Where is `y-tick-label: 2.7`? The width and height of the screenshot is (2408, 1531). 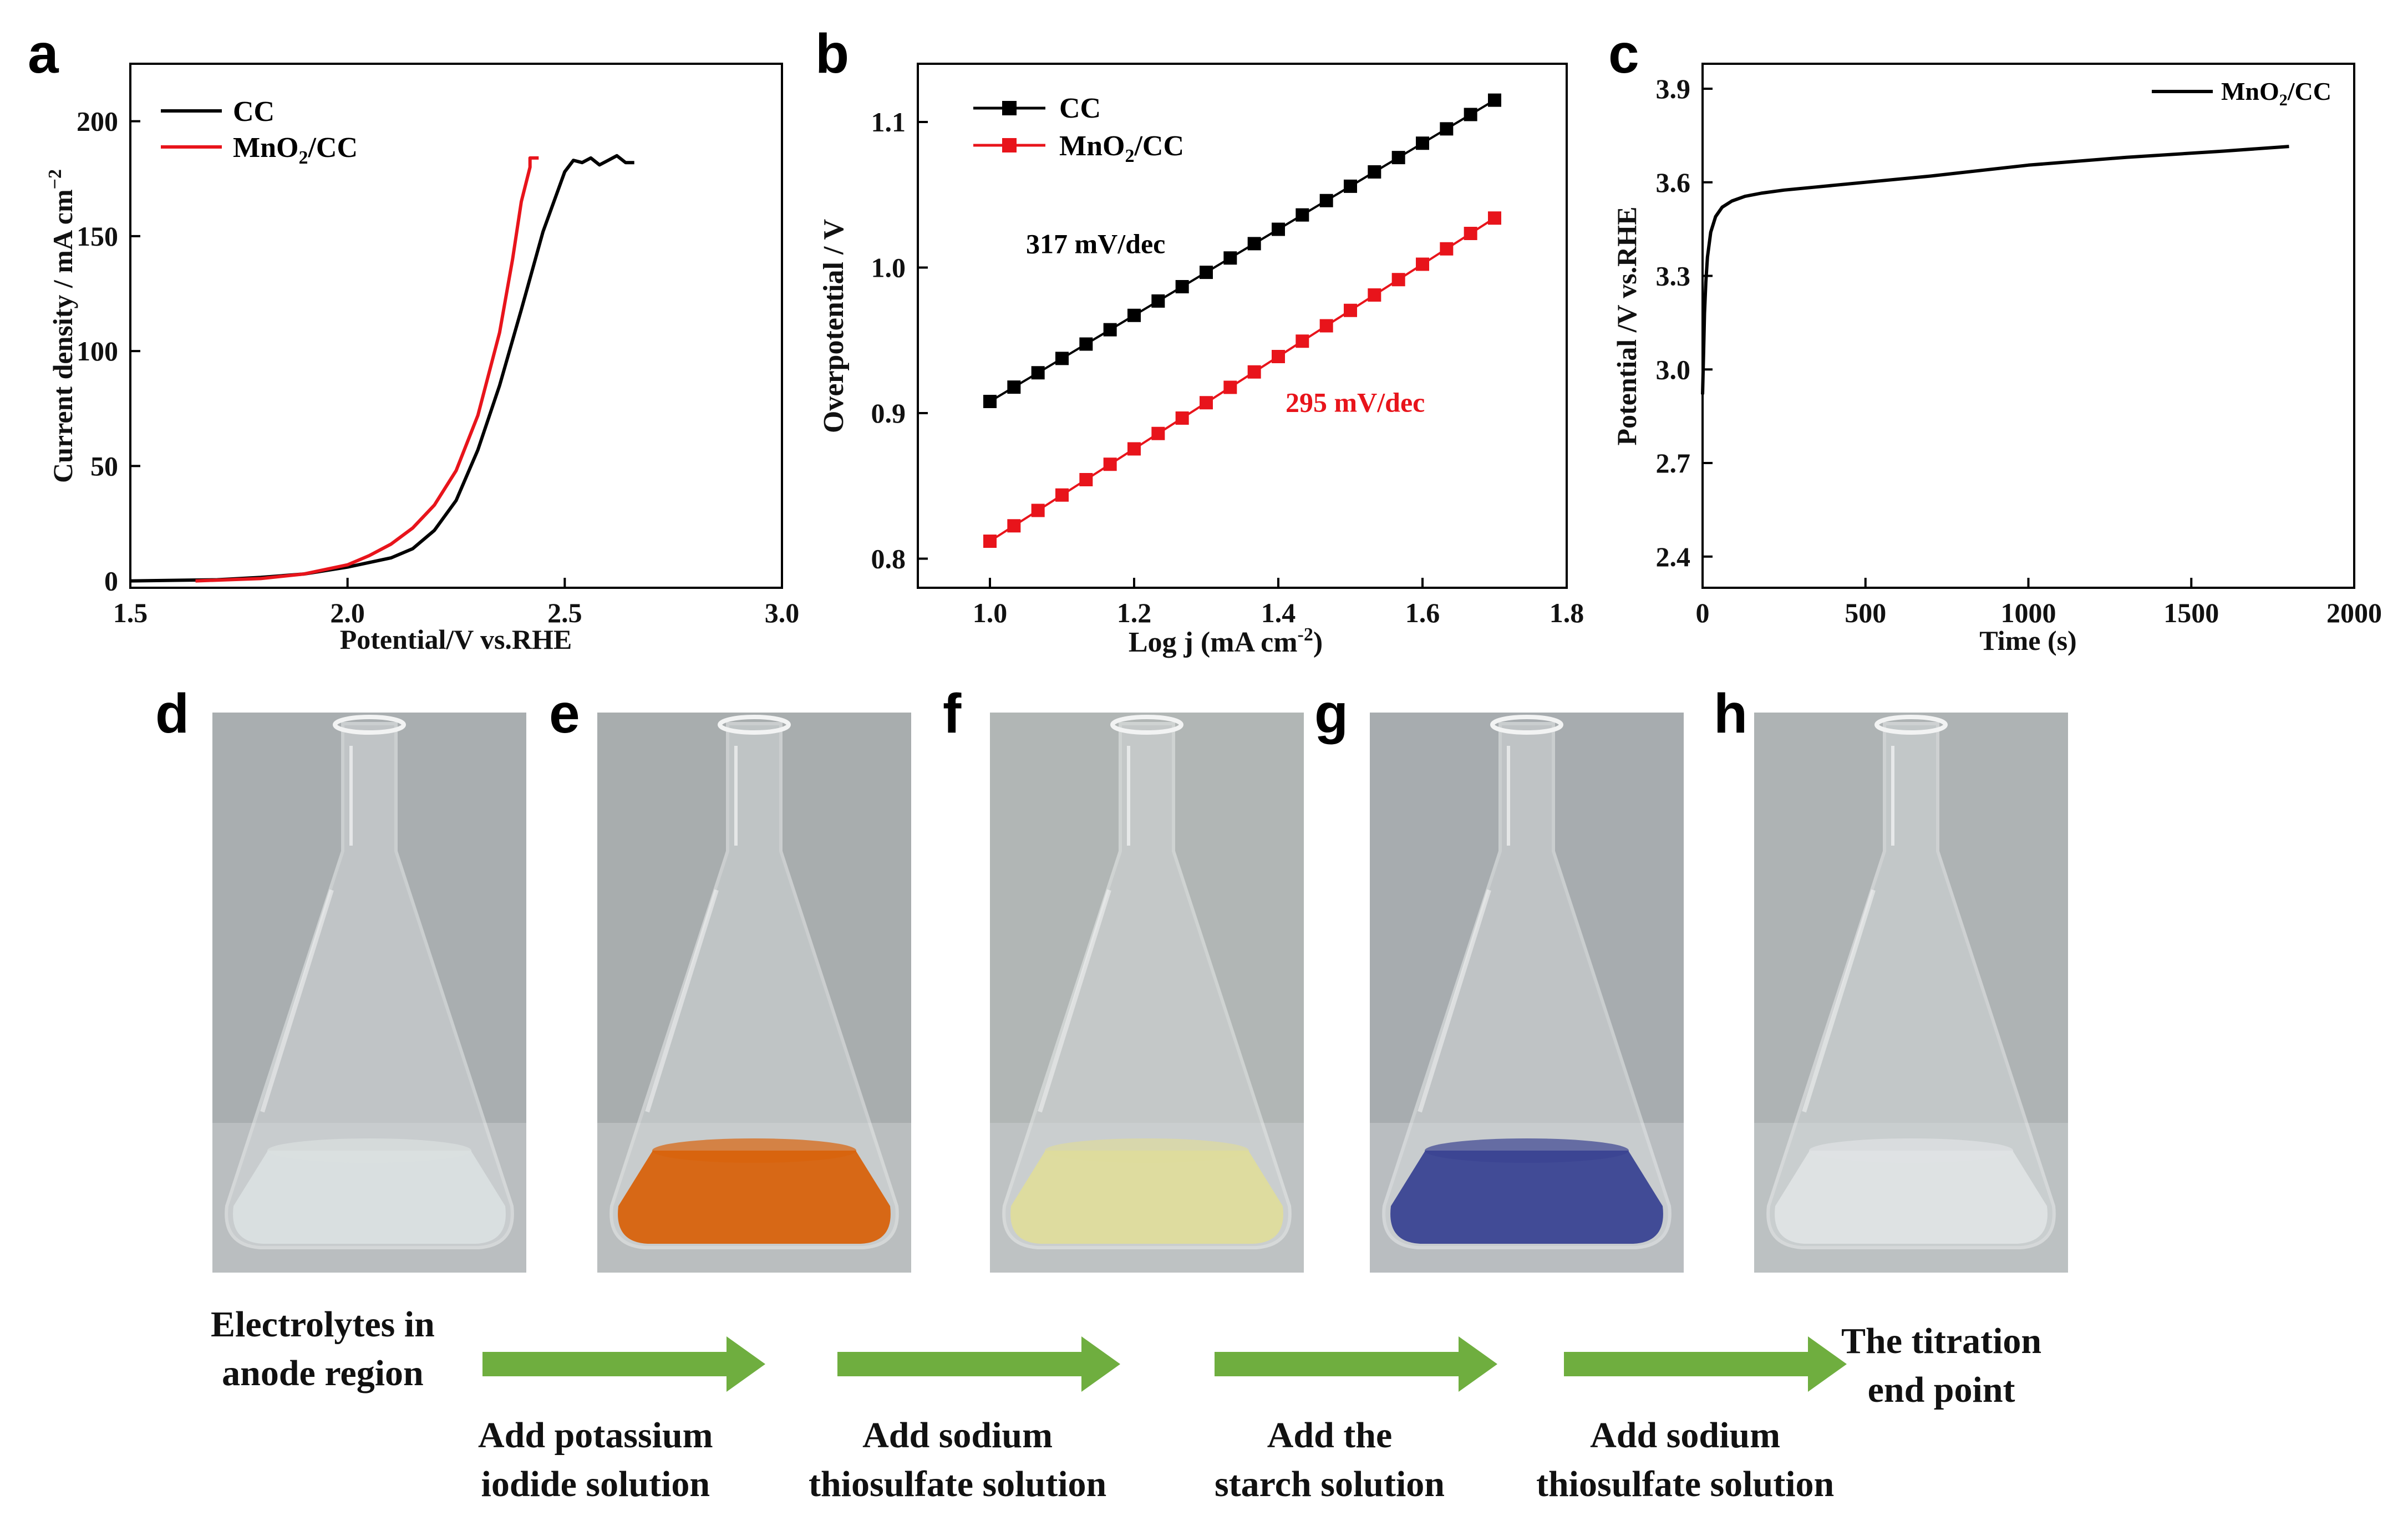 y-tick-label: 2.7 is located at coordinates (1673, 463).